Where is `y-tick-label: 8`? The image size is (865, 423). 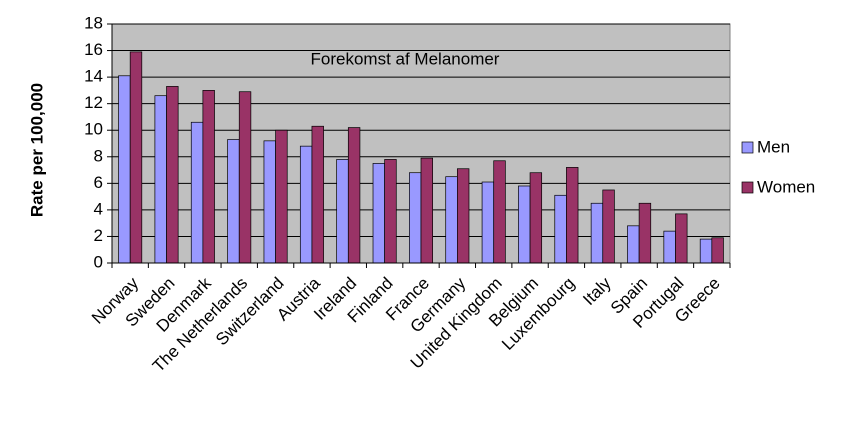 y-tick-label: 8 is located at coordinates (98, 155).